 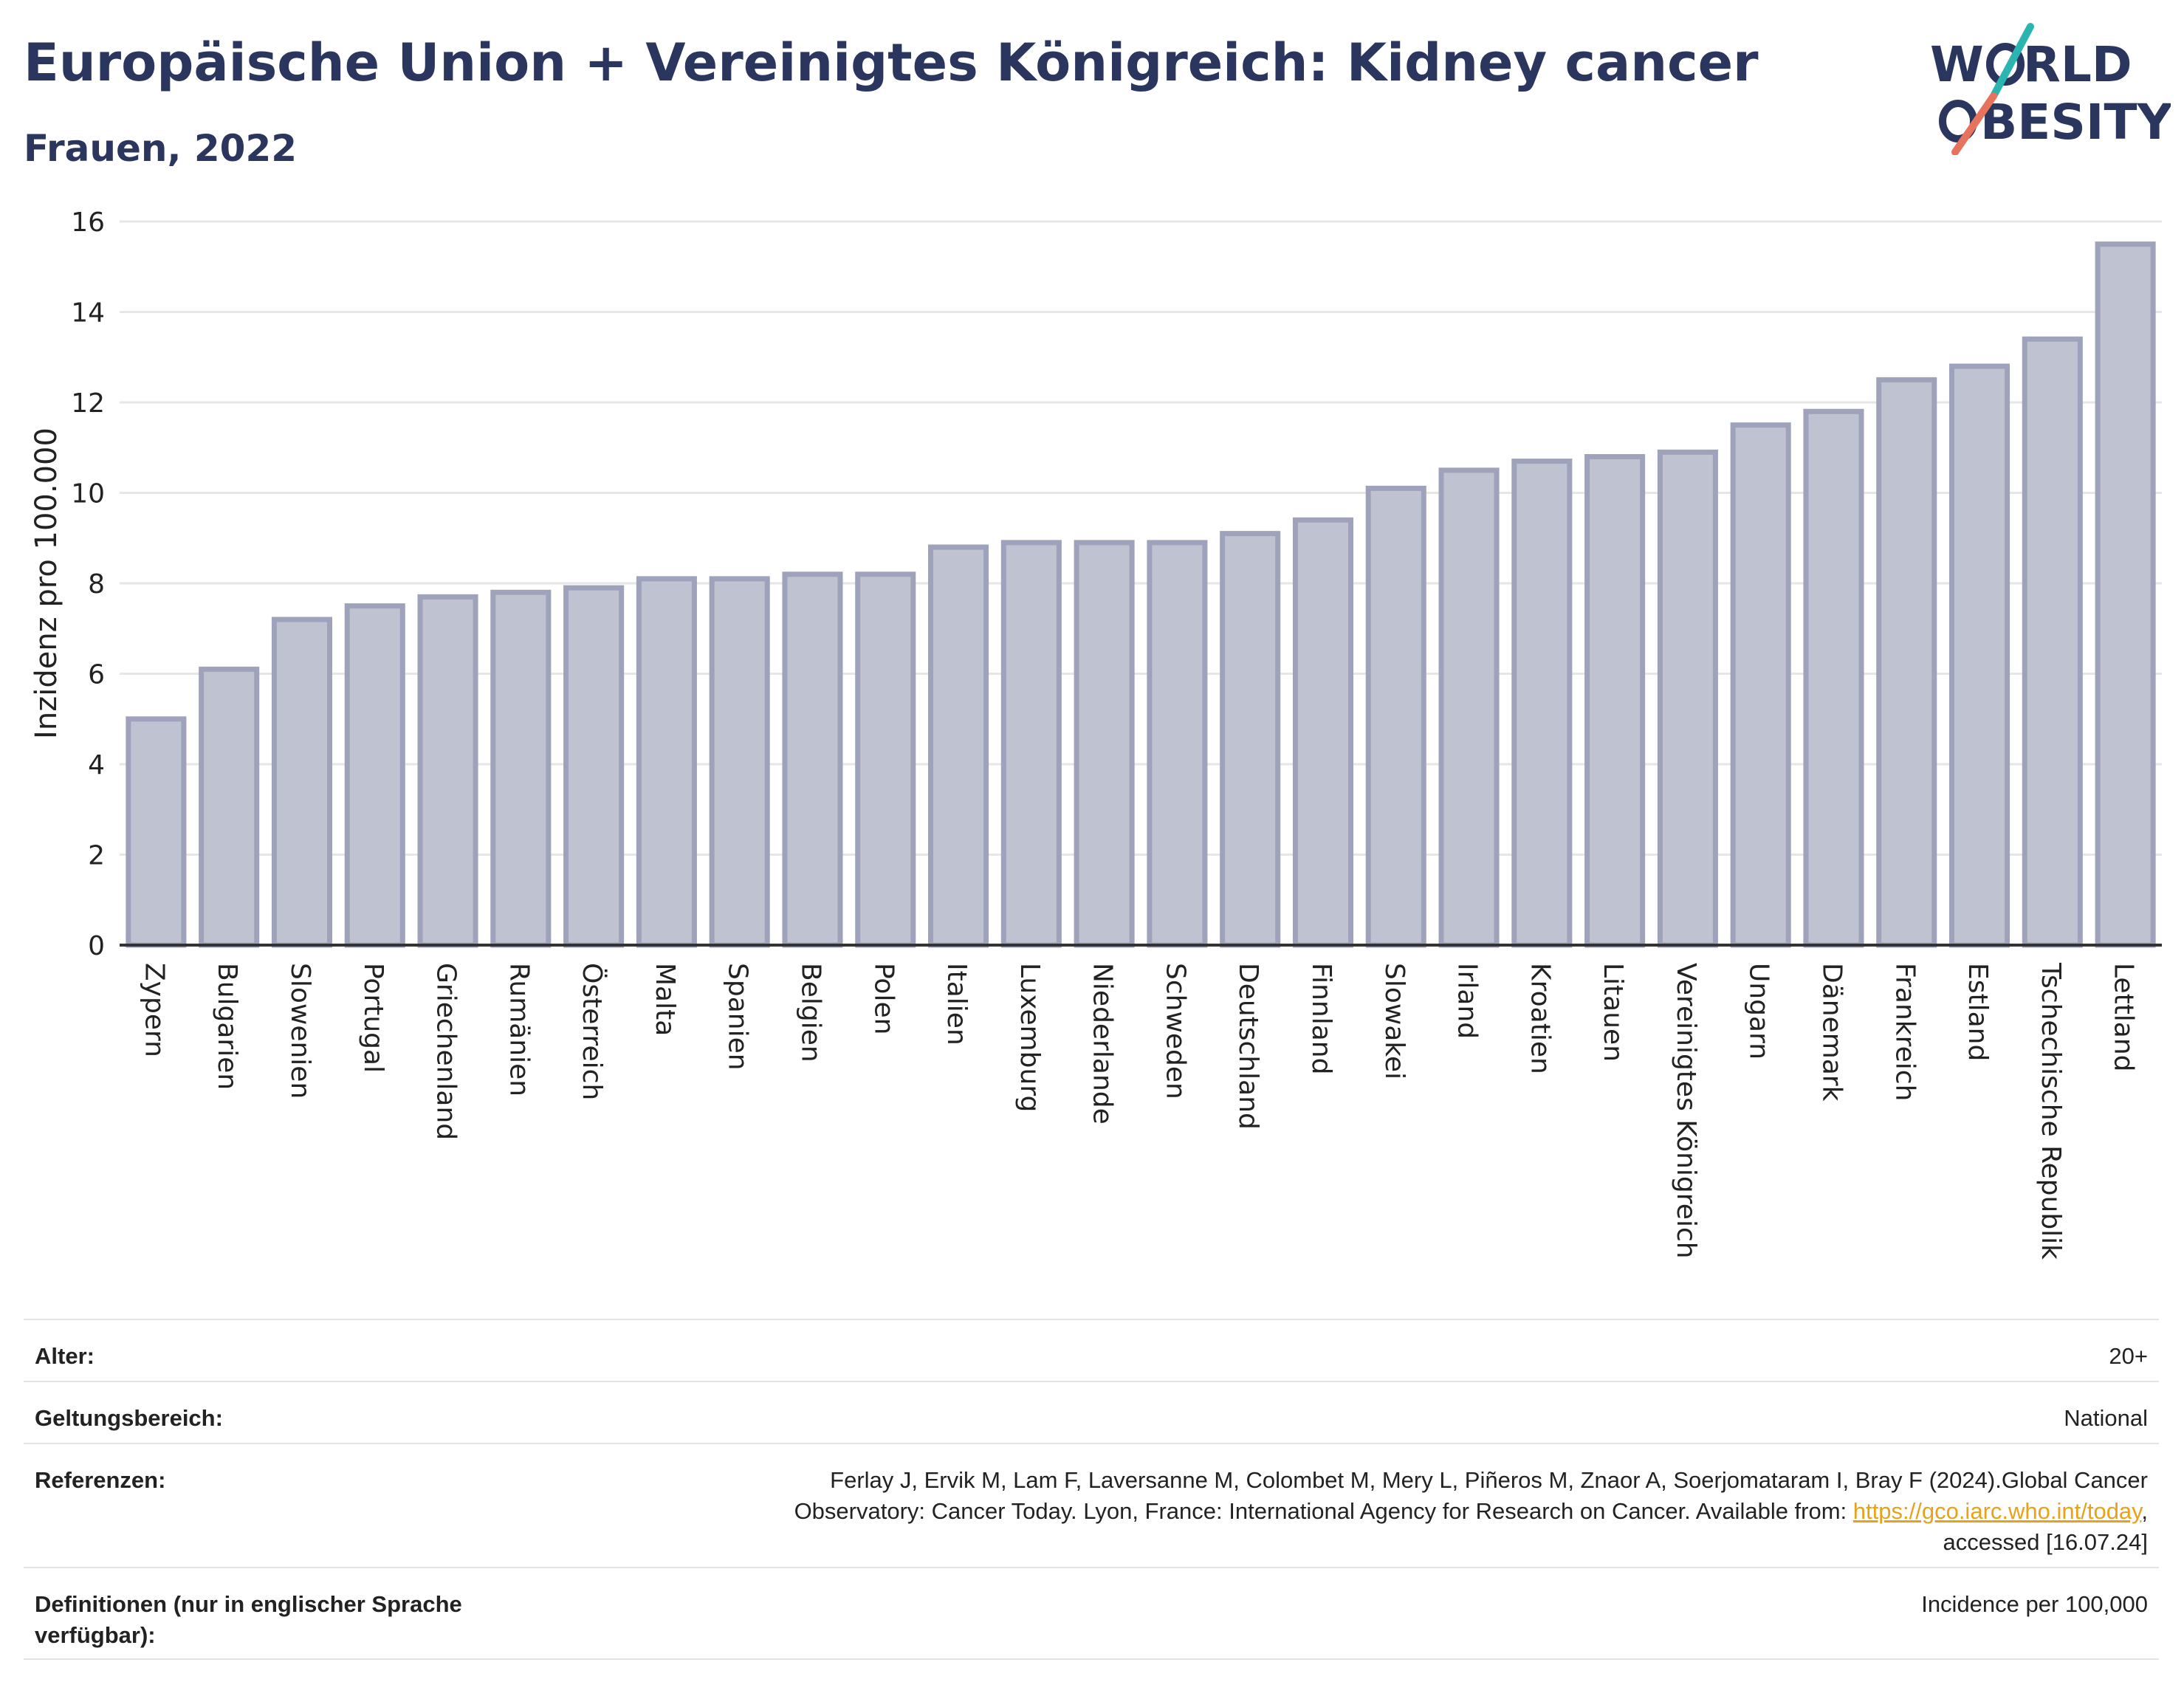 What do you see at coordinates (1175, 1031) in the screenshot?
I see `x-tick-label: Schweden` at bounding box center [1175, 1031].